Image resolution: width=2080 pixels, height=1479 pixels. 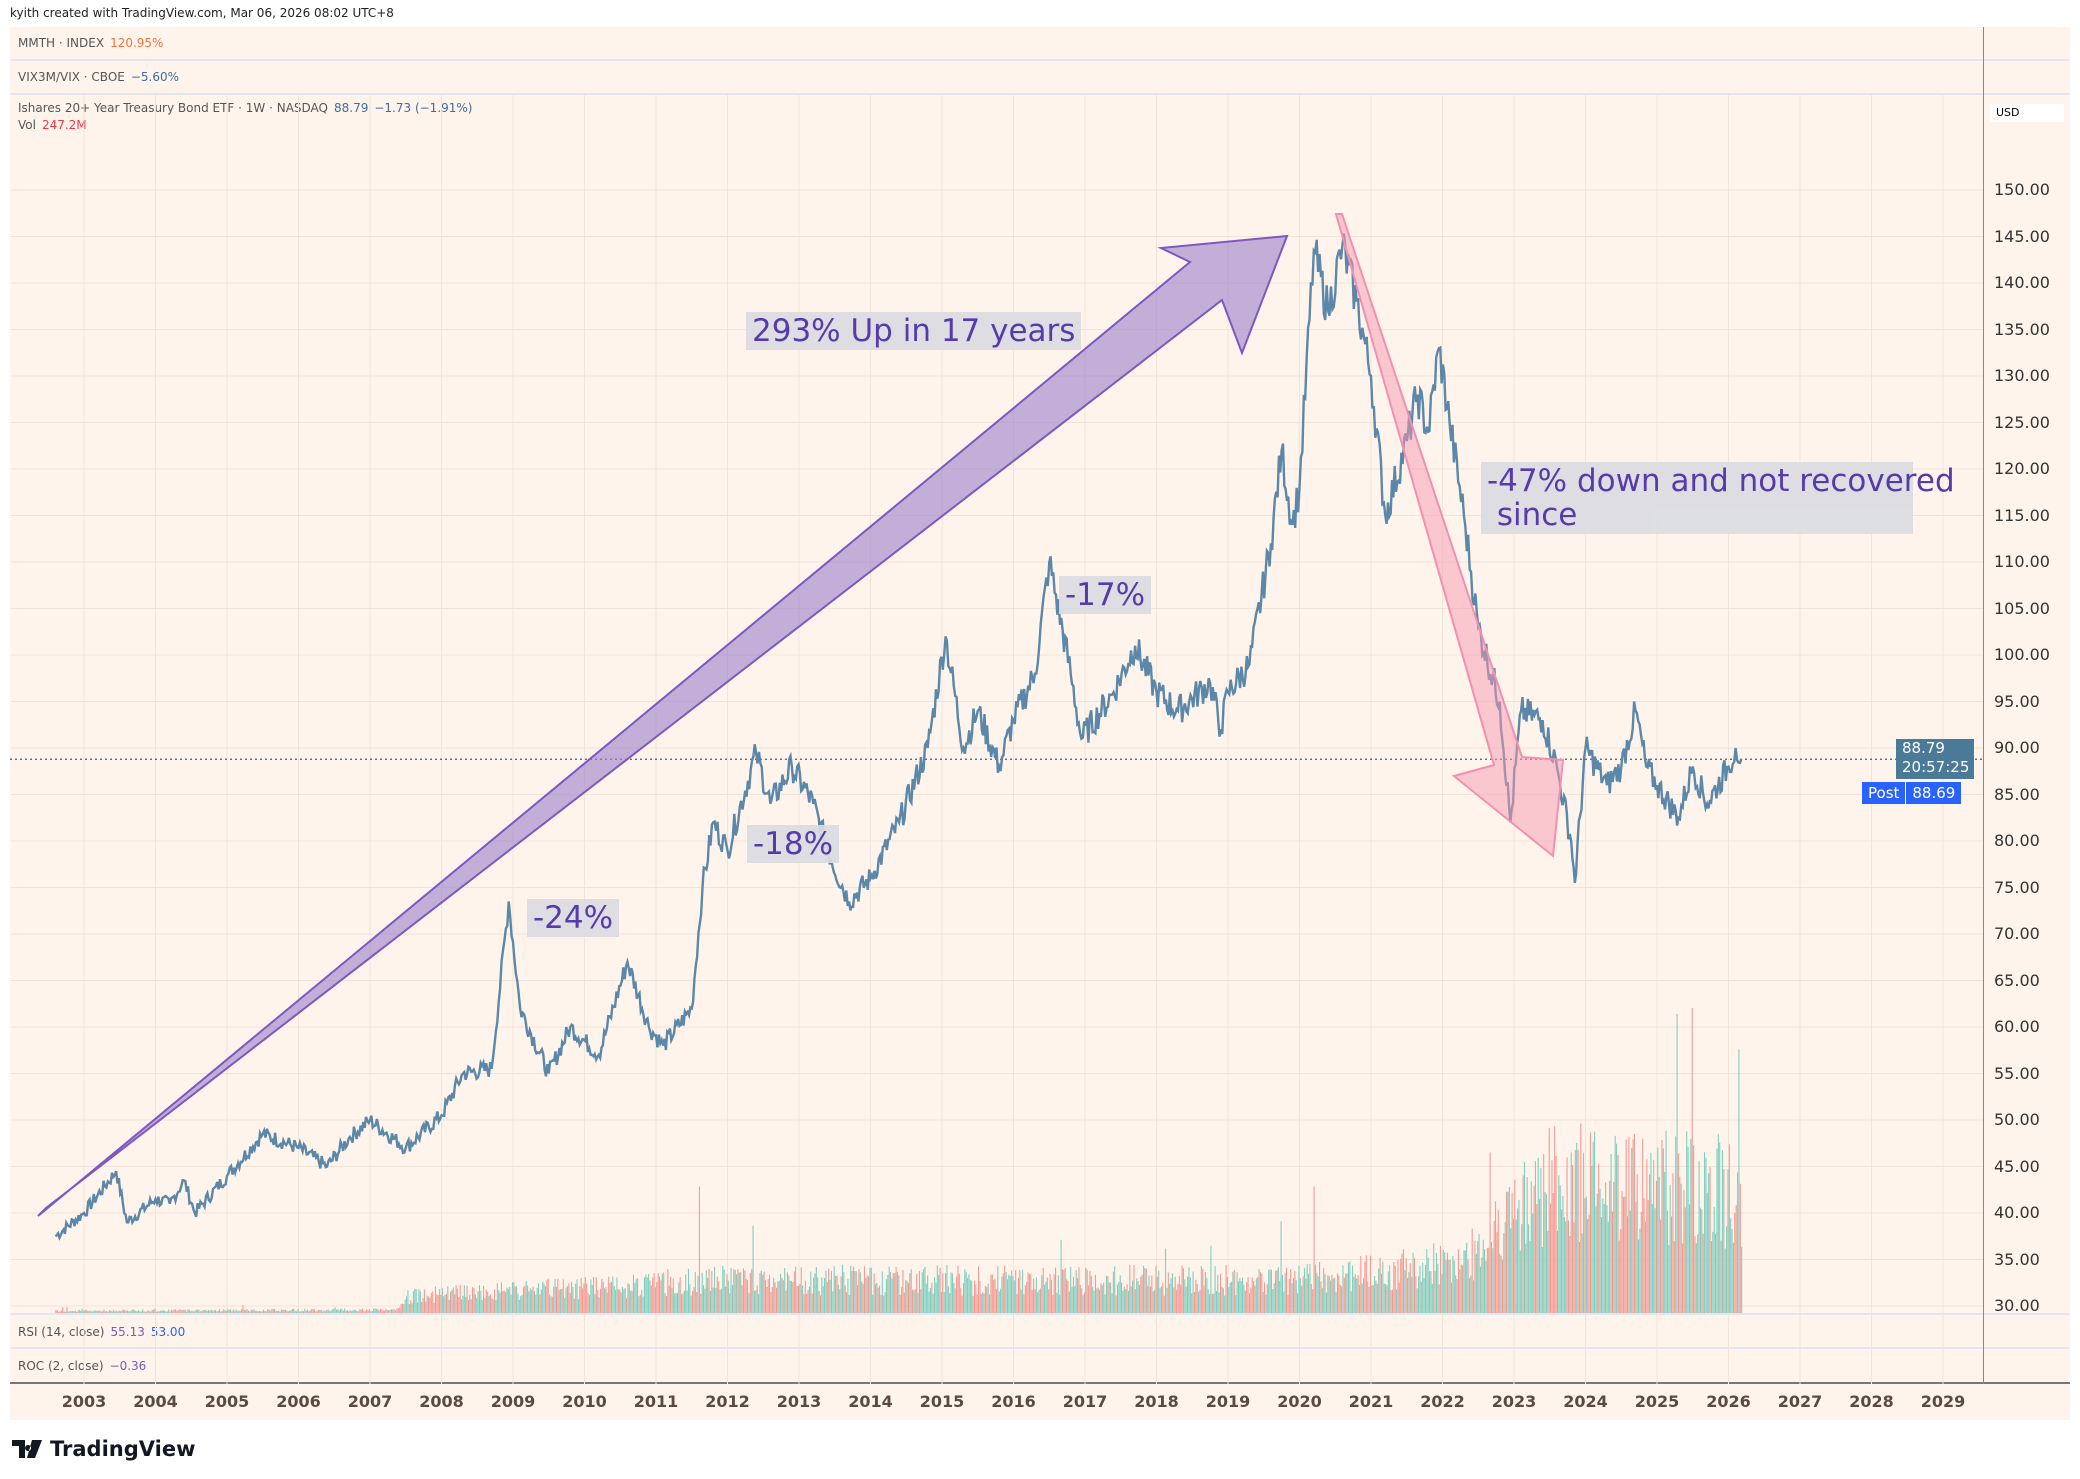 I want to click on annotation-minus-18: -18%, so click(x=793, y=844).